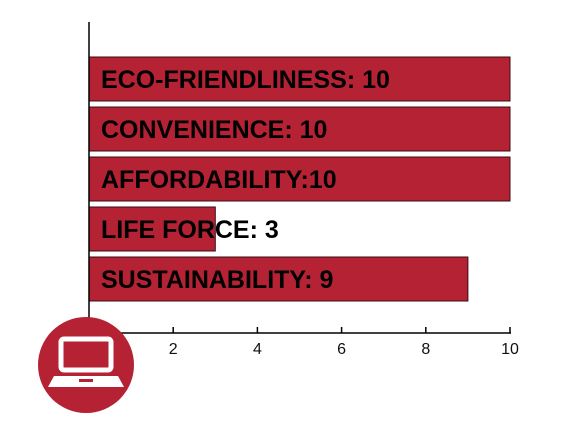  I want to click on bar-label: CONVENIENCE: 10, so click(214, 130).